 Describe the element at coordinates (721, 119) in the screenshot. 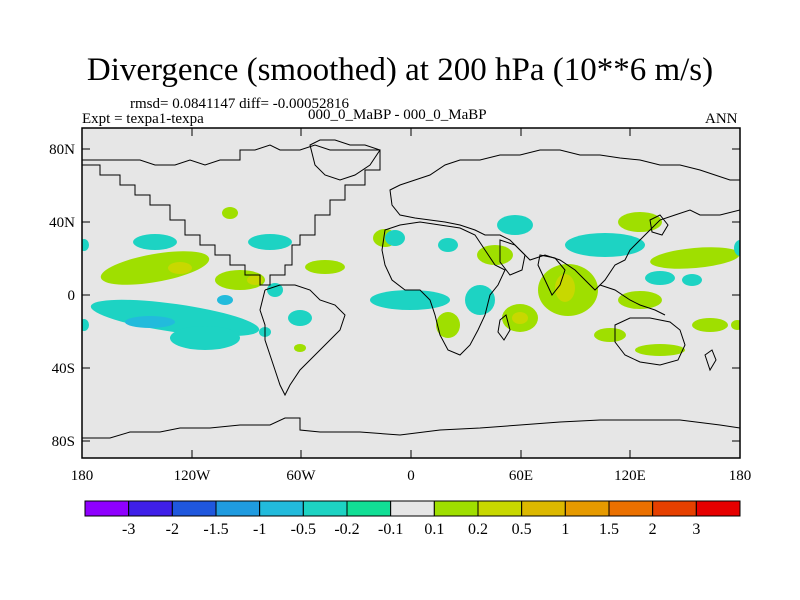

I see `season-text: ANN` at that location.